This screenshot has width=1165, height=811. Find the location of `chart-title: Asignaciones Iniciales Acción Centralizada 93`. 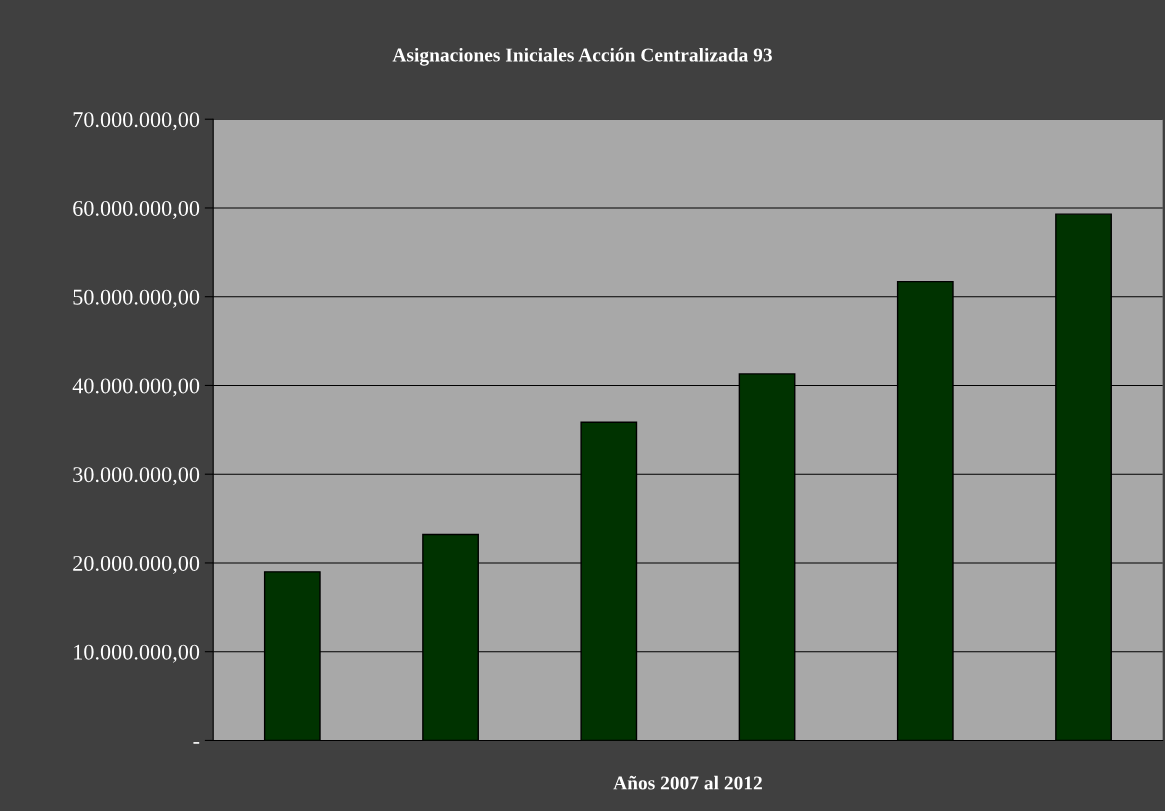

chart-title: Asignaciones Iniciales Acción Centralizada 93 is located at coordinates (582, 56).